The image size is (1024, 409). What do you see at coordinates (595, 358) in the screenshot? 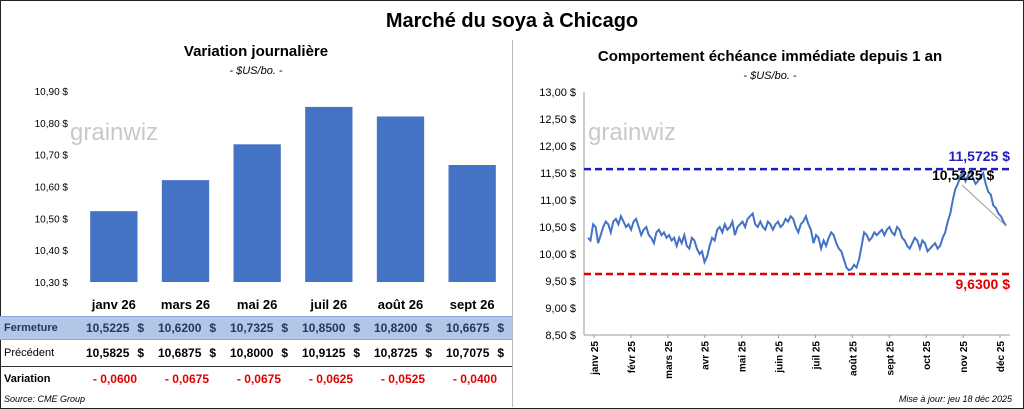
I see `x-tick-label: janv 25` at bounding box center [595, 358].